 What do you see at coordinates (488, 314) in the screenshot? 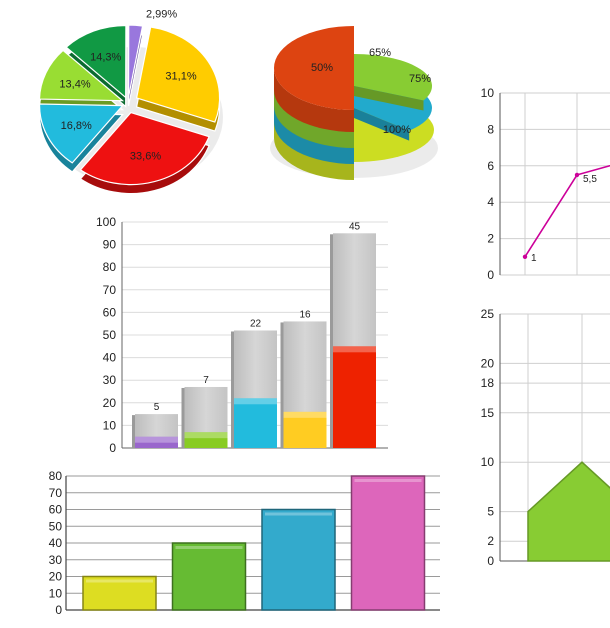
I see `area-ytick-label: 25` at bounding box center [488, 314].